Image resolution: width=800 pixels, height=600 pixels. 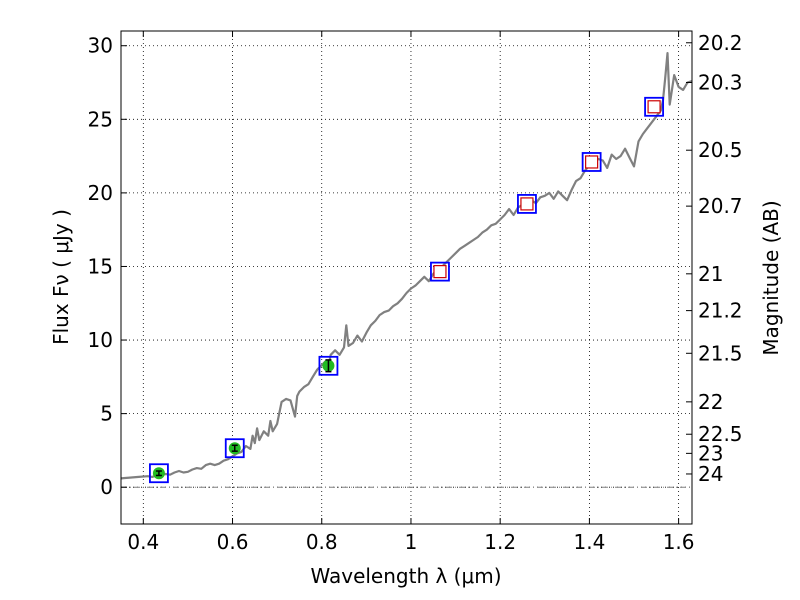 I want to click on x-tick-label: 0.4, so click(x=143, y=542).